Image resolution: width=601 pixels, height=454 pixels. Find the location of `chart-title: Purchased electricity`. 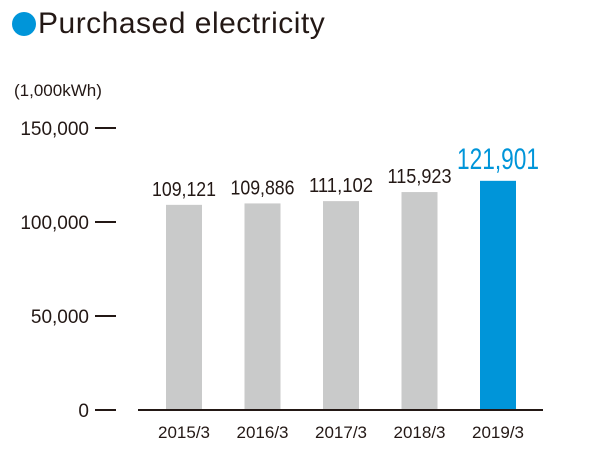

chart-title: Purchased electricity is located at coordinates (182, 23).